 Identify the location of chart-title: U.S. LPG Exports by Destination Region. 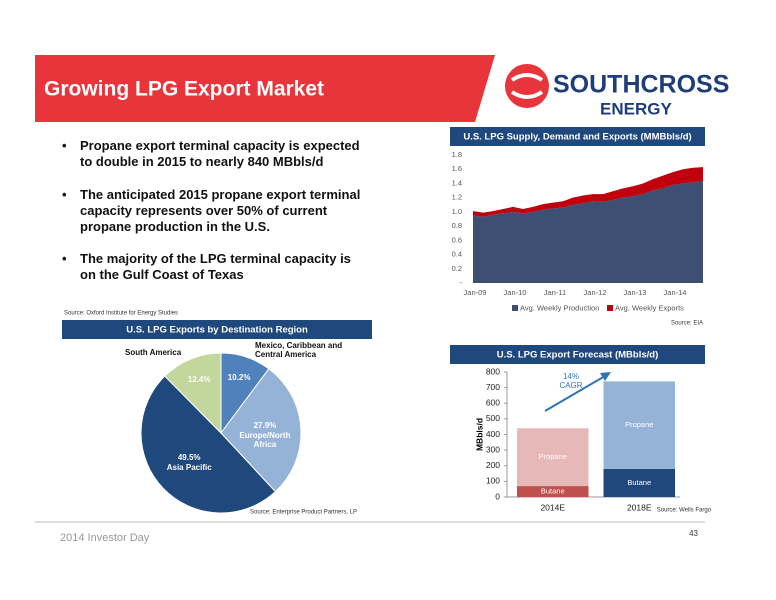
(217, 330).